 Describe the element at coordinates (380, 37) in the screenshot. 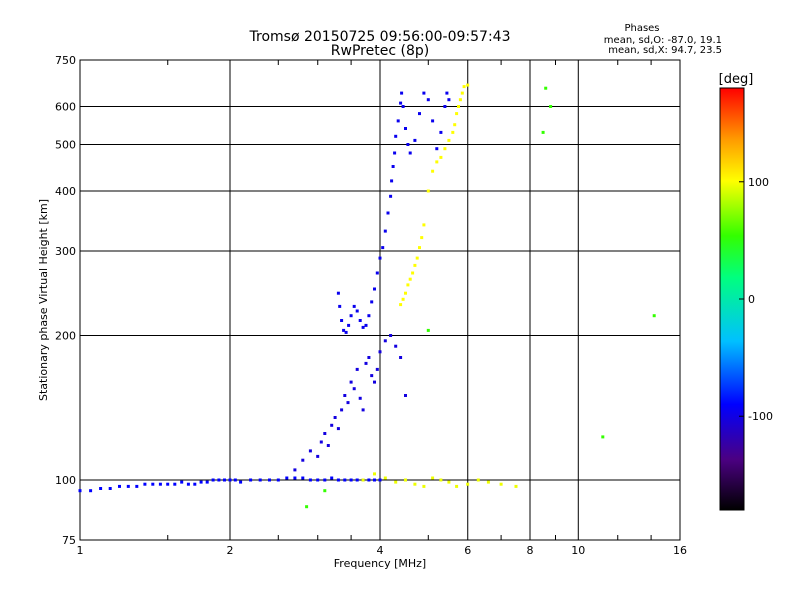

I see `chart-title: Tromsø 20150725 09:56:00-09:57:43` at that location.